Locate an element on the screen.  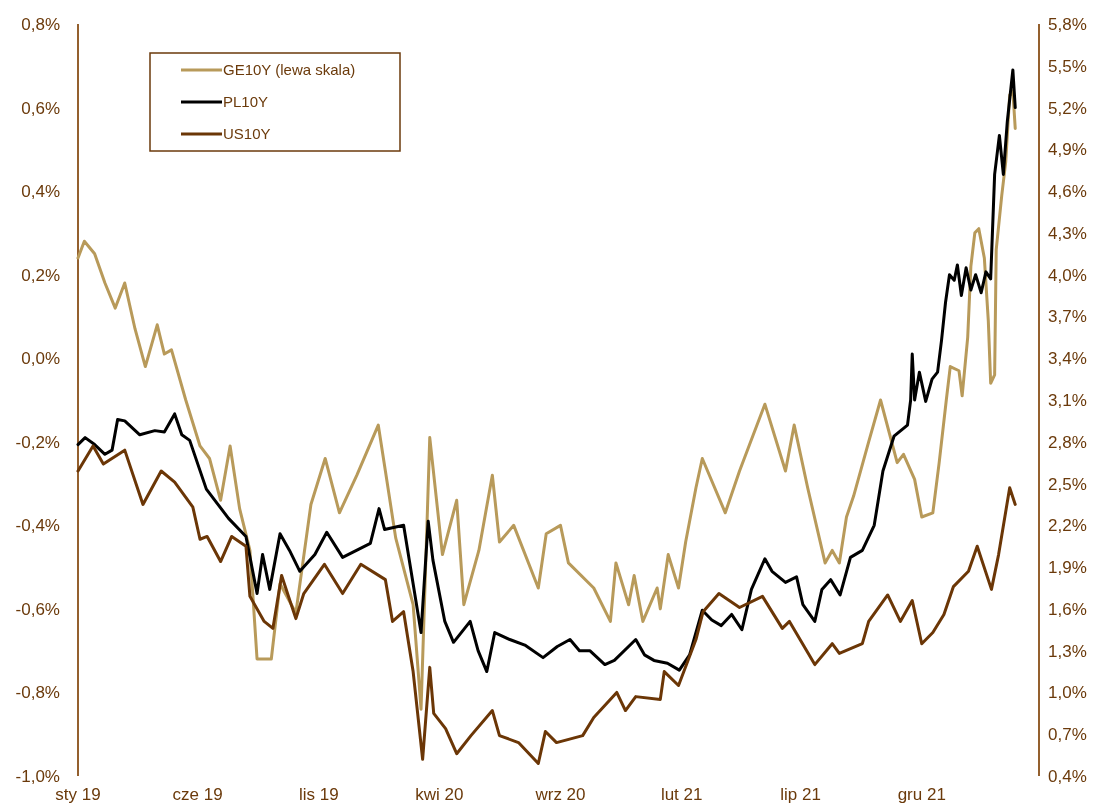
x-tick-label: lut 21 is located at coordinates (681, 794).